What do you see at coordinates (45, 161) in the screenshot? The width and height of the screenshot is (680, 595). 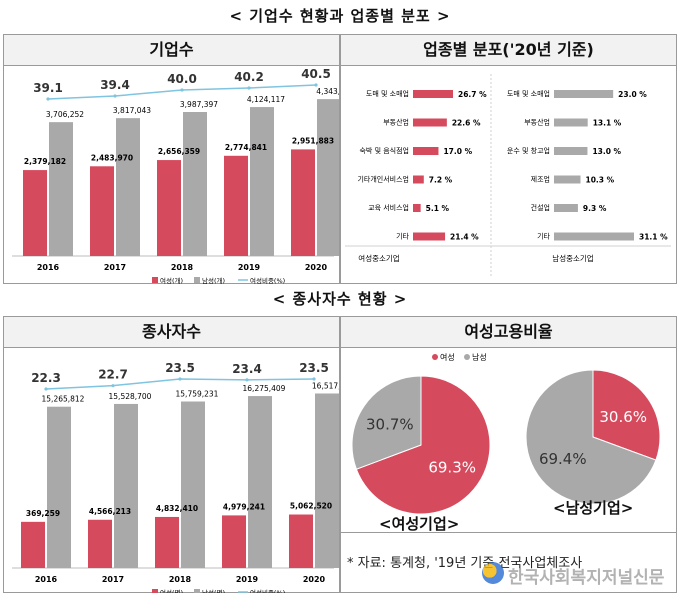 I see `bar-female-label: 2,379,182` at bounding box center [45, 161].